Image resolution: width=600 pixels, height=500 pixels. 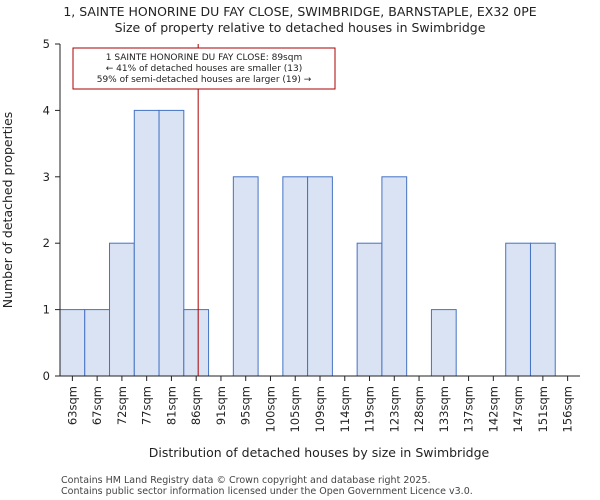 What do you see at coordinates (568, 409) in the screenshot?
I see `x-tick-label-156sqm: 156sqm` at bounding box center [568, 409].